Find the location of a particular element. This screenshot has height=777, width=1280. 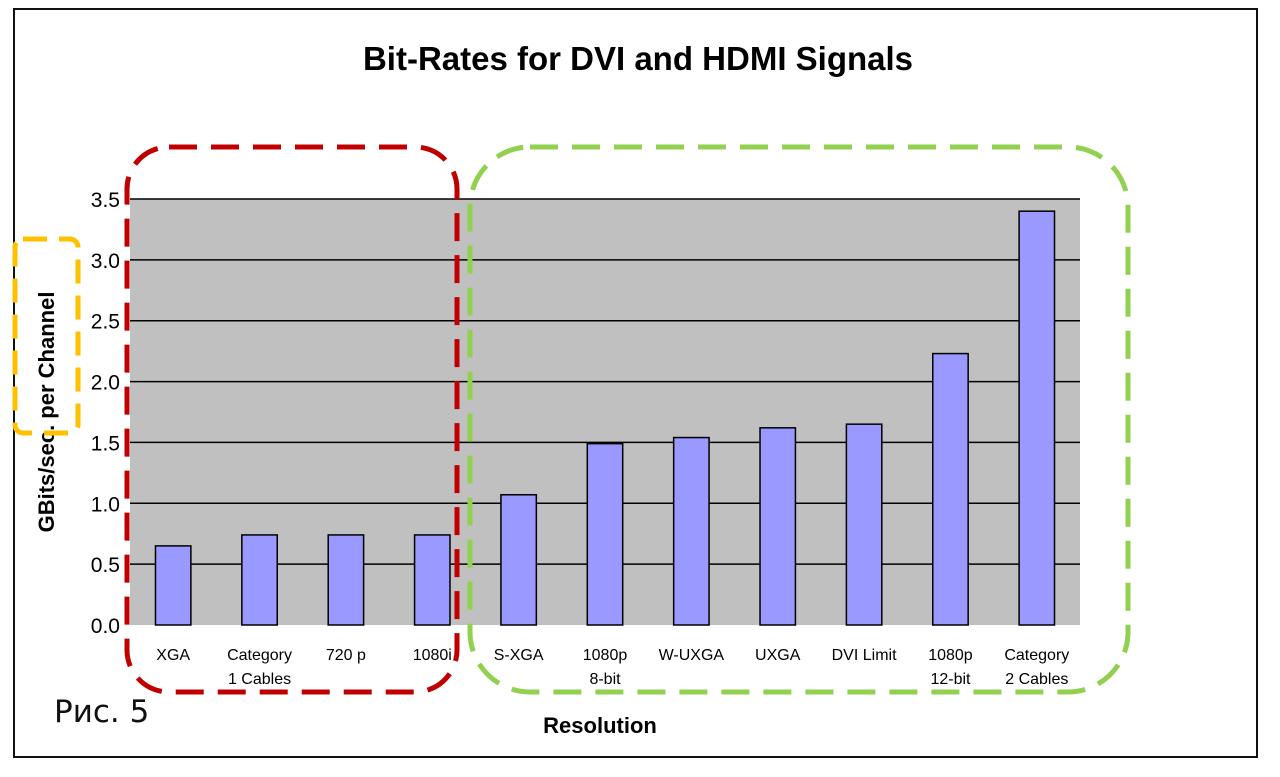

y-tick-label: 3.0 is located at coordinates (105, 261).